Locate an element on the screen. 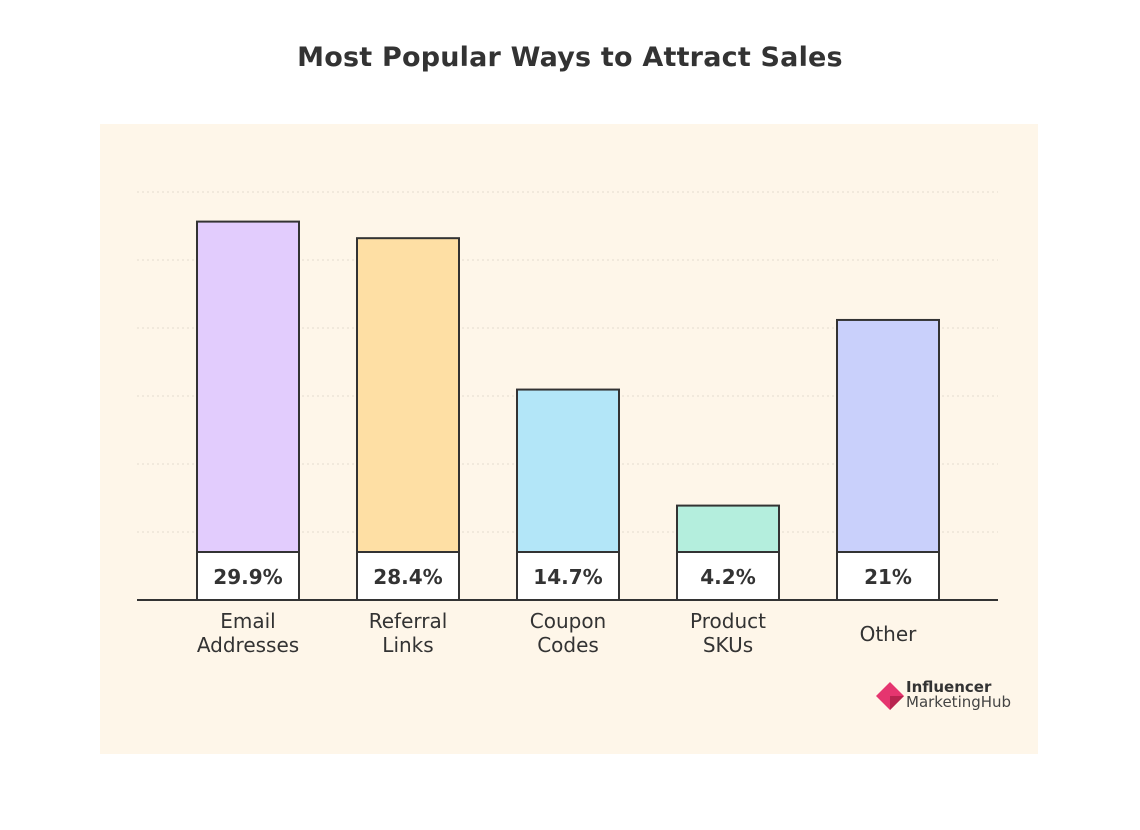 This screenshot has width=1140, height=830. x-tick-label: Other is located at coordinates (889, 634).